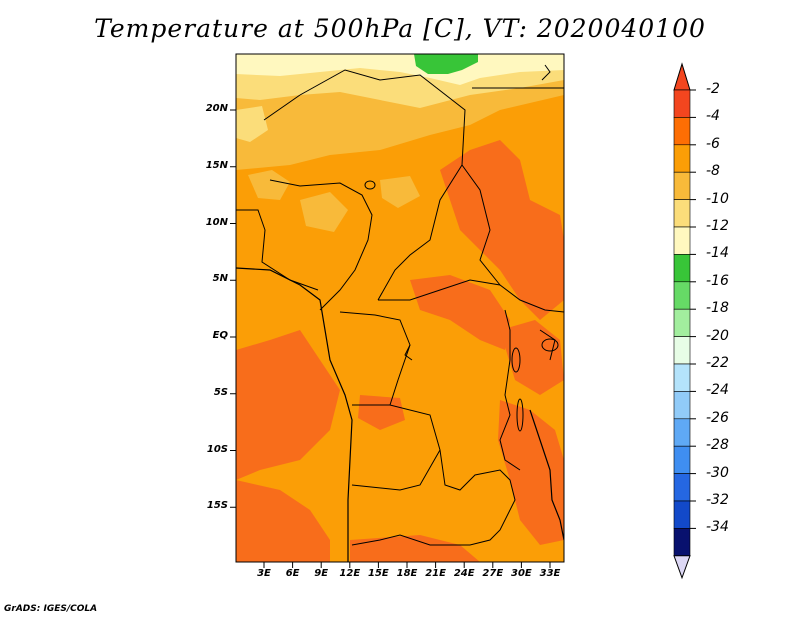 The height and width of the screenshot is (618, 800). I want to click on y-tick-label: 5N, so click(220, 279).